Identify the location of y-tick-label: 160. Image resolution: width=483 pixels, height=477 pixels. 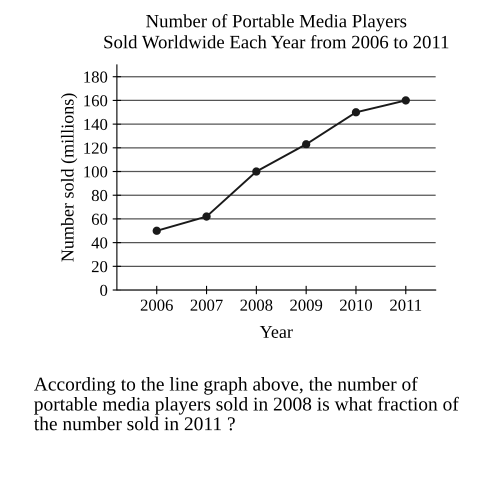
(96, 100).